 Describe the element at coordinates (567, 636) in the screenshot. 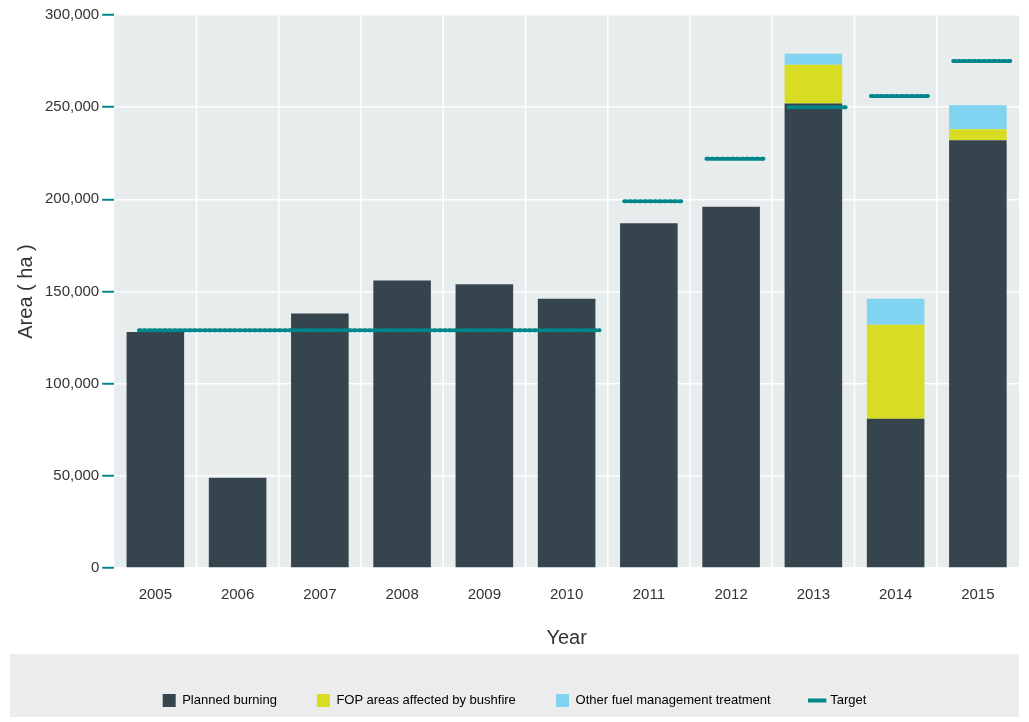

I see `x-axis-title: Year` at that location.